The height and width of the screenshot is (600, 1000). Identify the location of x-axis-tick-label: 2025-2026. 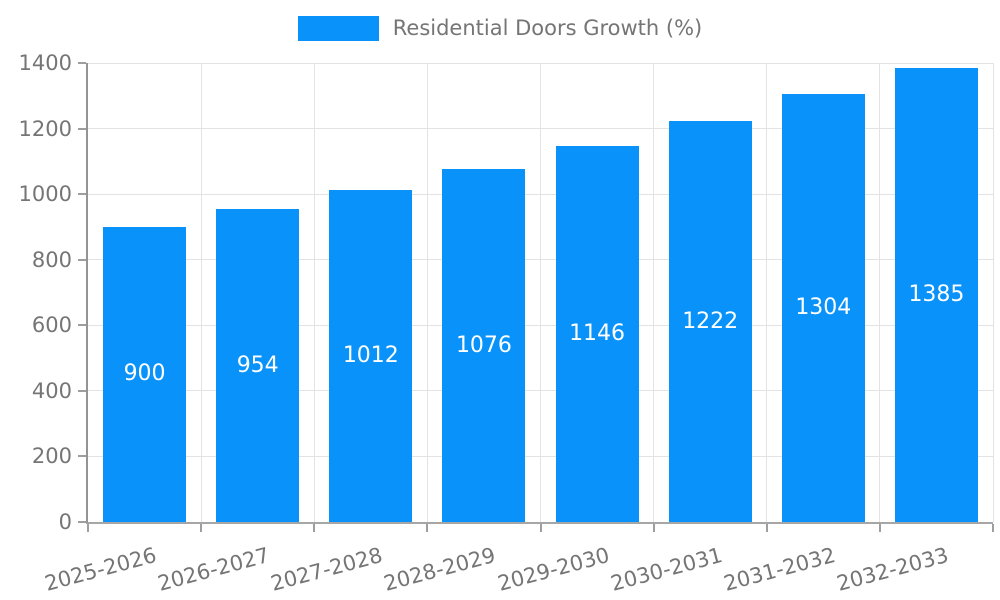
(101, 569).